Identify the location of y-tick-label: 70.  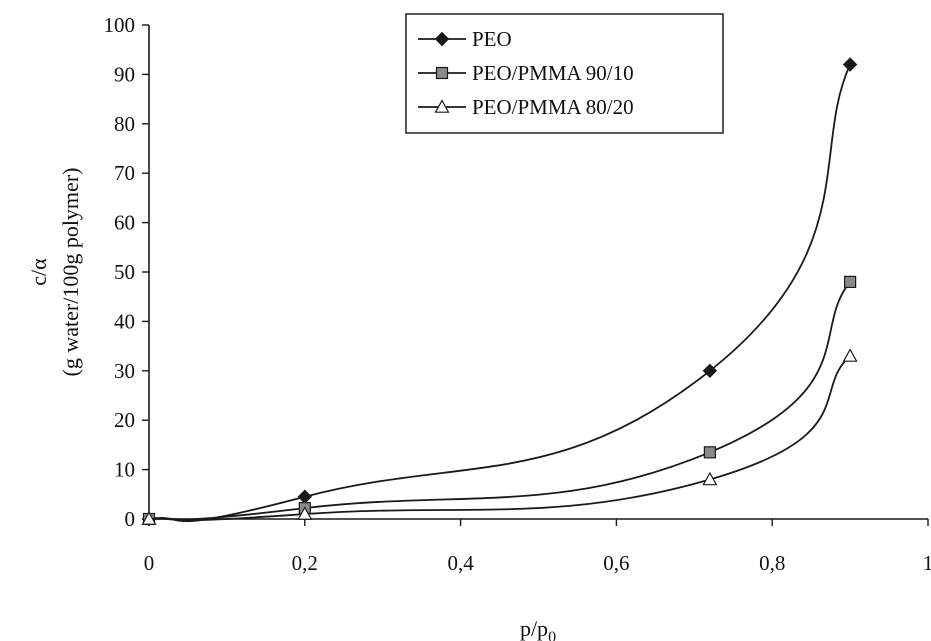
(124, 173).